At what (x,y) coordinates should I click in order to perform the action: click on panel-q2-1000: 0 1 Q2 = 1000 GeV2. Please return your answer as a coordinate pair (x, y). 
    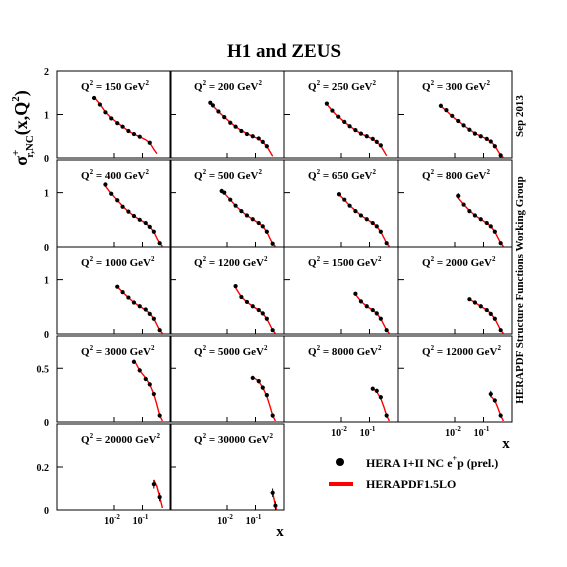
    Looking at the image, I should click on (108, 293).